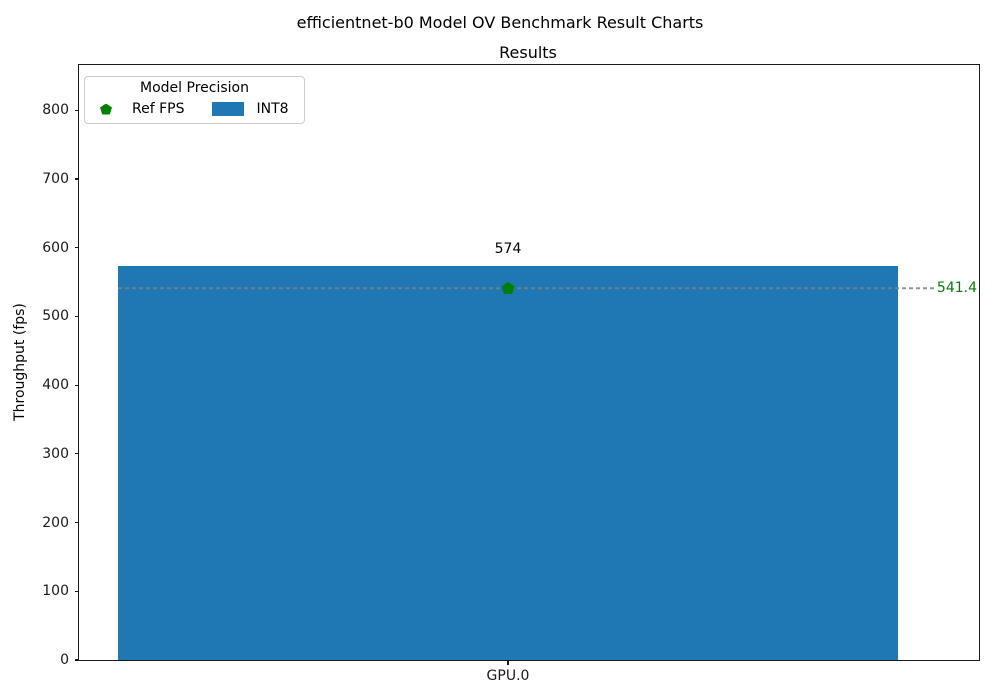  I want to click on legend-title: Model Precision, so click(194, 88).